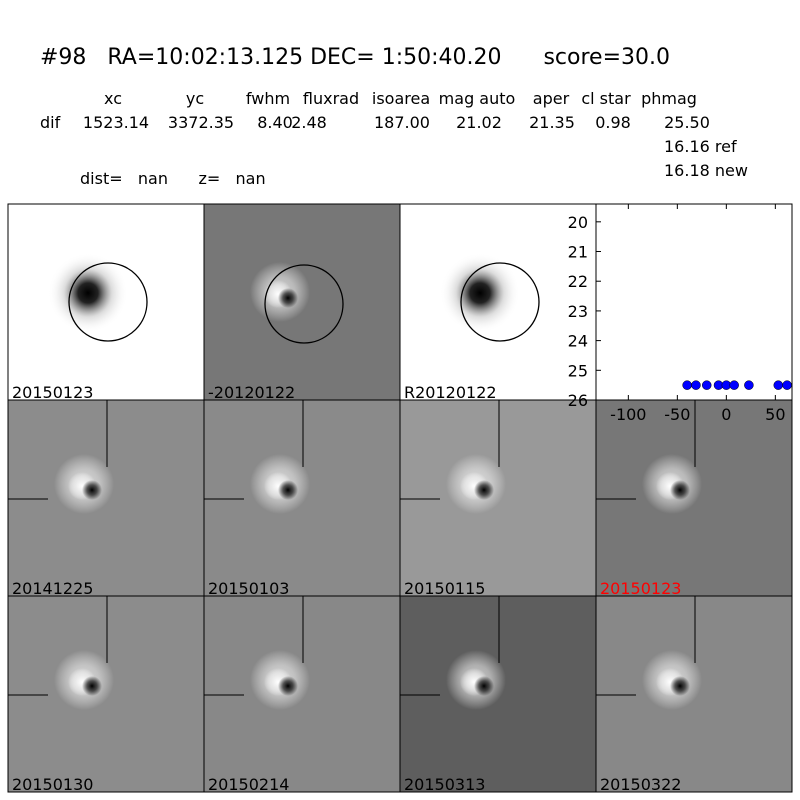  Describe the element at coordinates (726, 414) in the screenshot. I see `x-tick-label: 0` at that location.